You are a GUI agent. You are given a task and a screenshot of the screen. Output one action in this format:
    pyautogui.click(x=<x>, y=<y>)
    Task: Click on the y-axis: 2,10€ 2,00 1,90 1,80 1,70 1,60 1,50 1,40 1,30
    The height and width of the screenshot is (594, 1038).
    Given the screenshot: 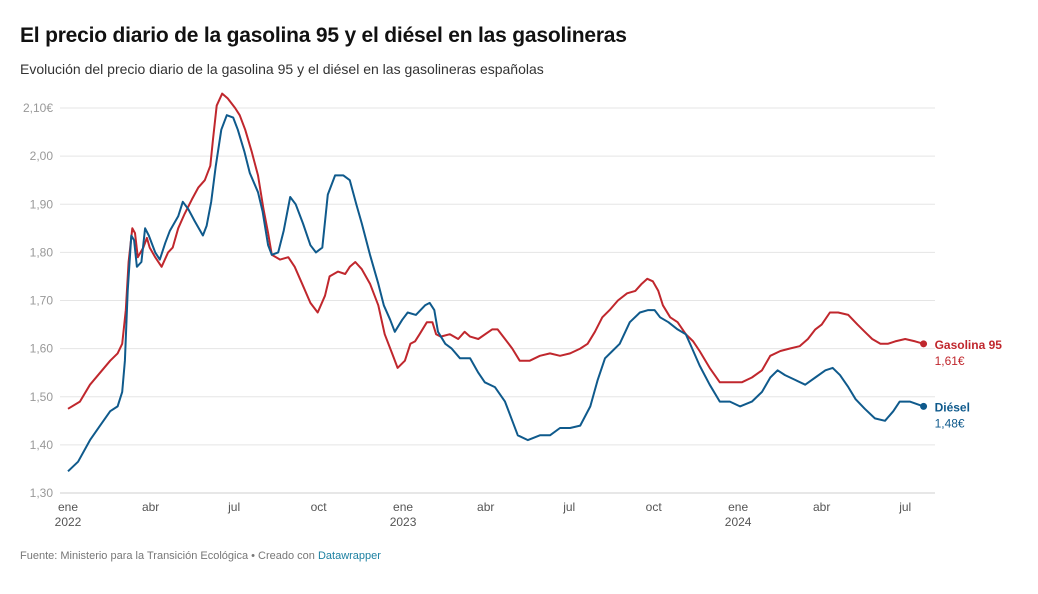 What is the action you would take?
    pyautogui.click(x=38, y=300)
    